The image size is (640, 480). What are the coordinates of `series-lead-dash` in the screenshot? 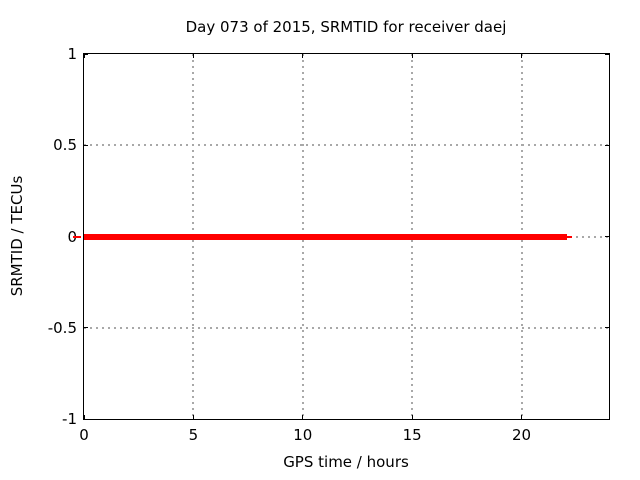 It's located at (77, 236).